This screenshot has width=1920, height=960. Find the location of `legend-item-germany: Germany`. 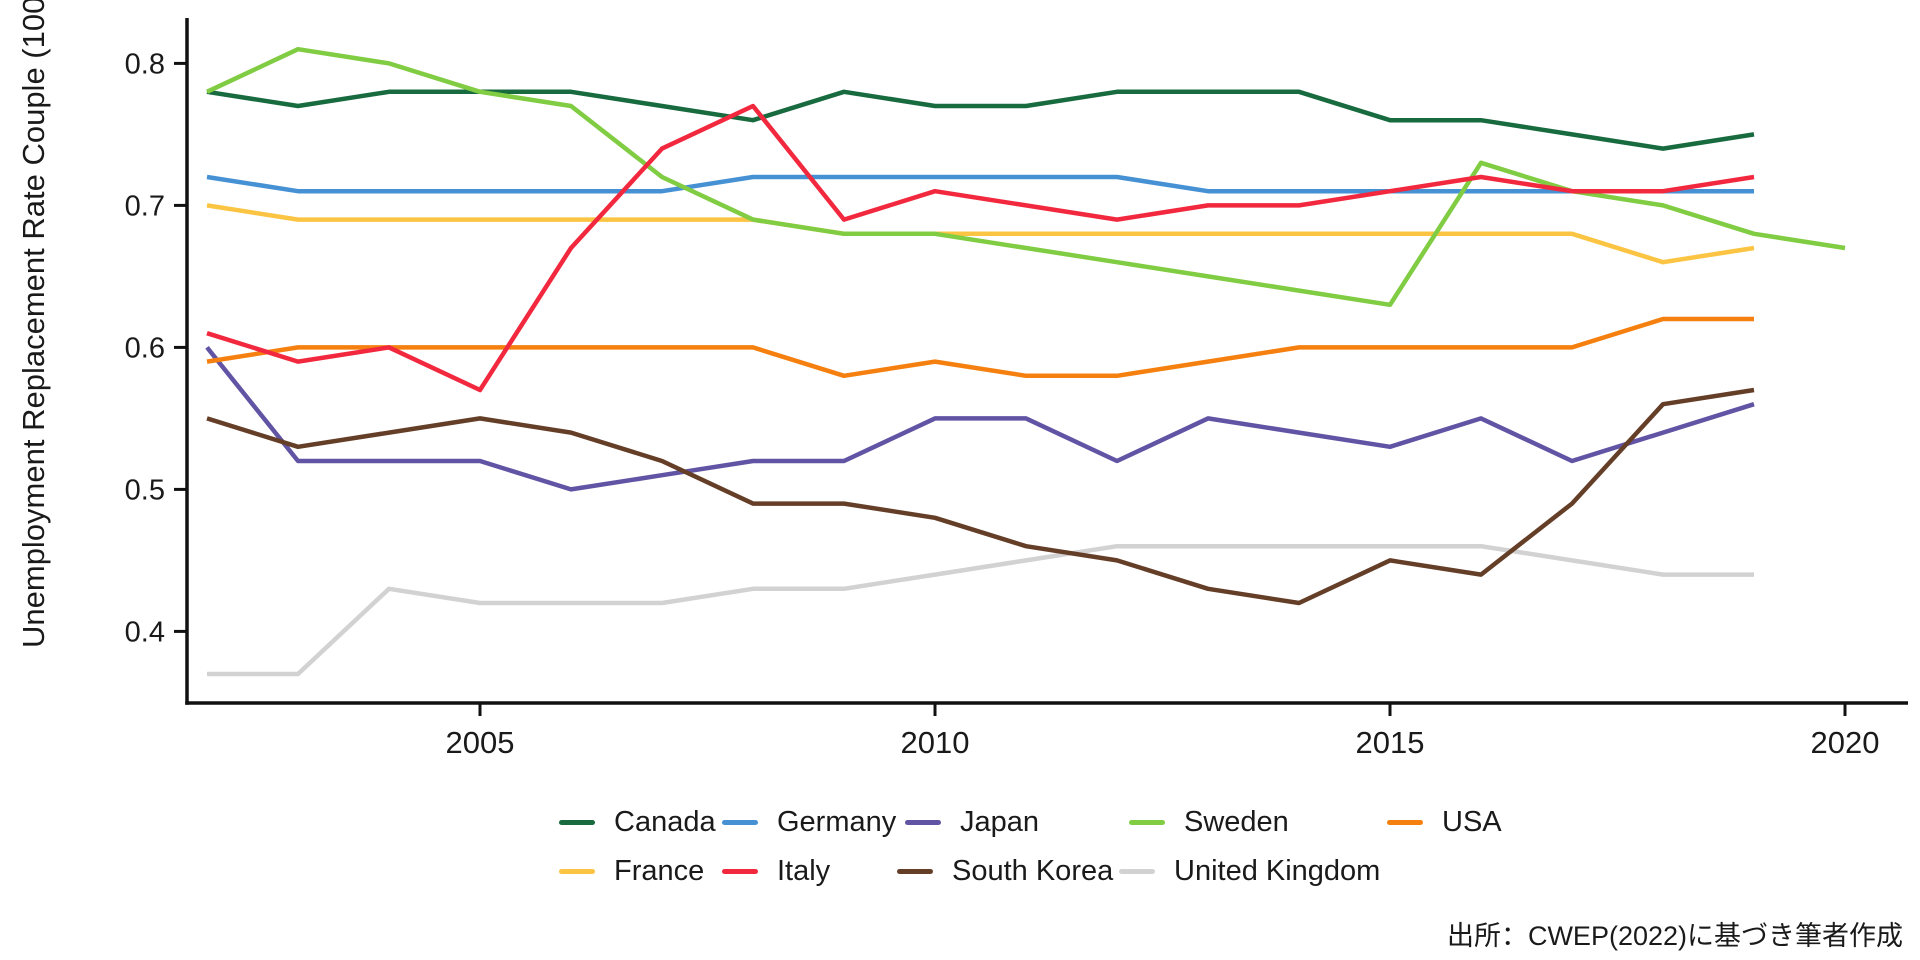

legend-item-germany: Germany is located at coordinates (809, 822).